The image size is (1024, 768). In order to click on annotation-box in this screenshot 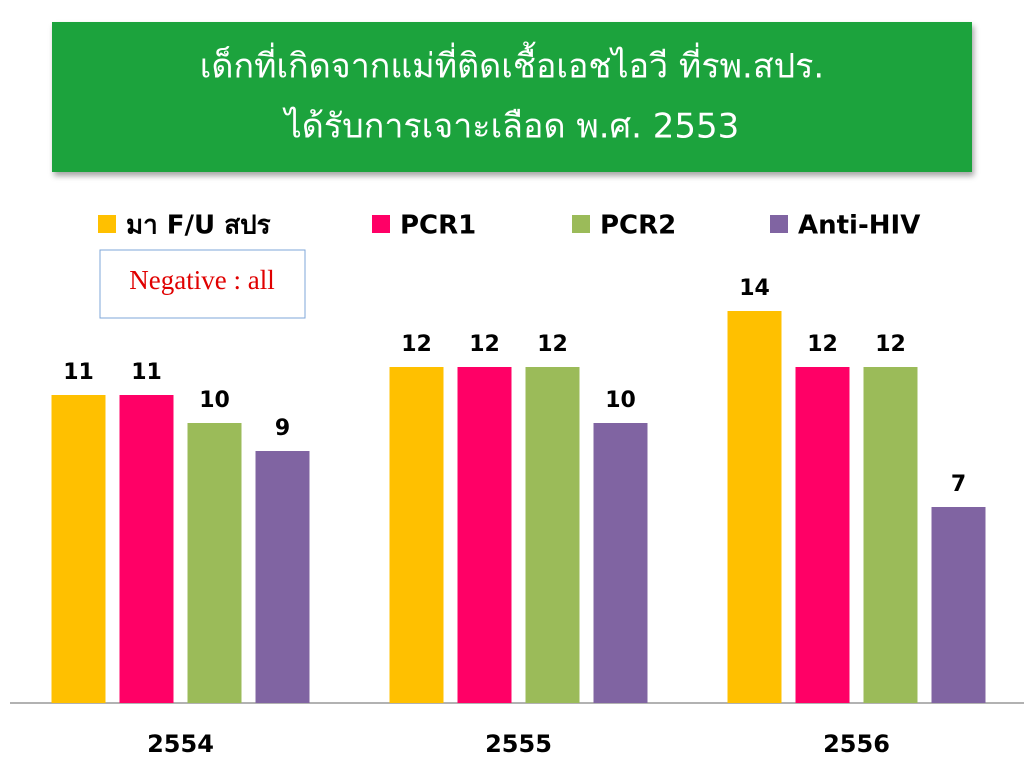, I will do `click(202, 284)`.